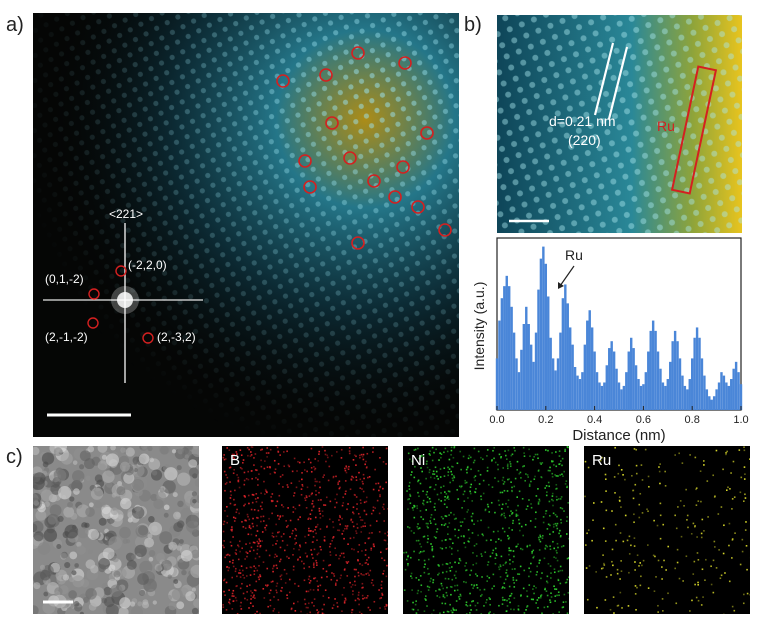 This screenshot has width=758, height=624. Describe the element at coordinates (618, 435) in the screenshot. I see `x-axis-label: Distance (nm)` at that location.